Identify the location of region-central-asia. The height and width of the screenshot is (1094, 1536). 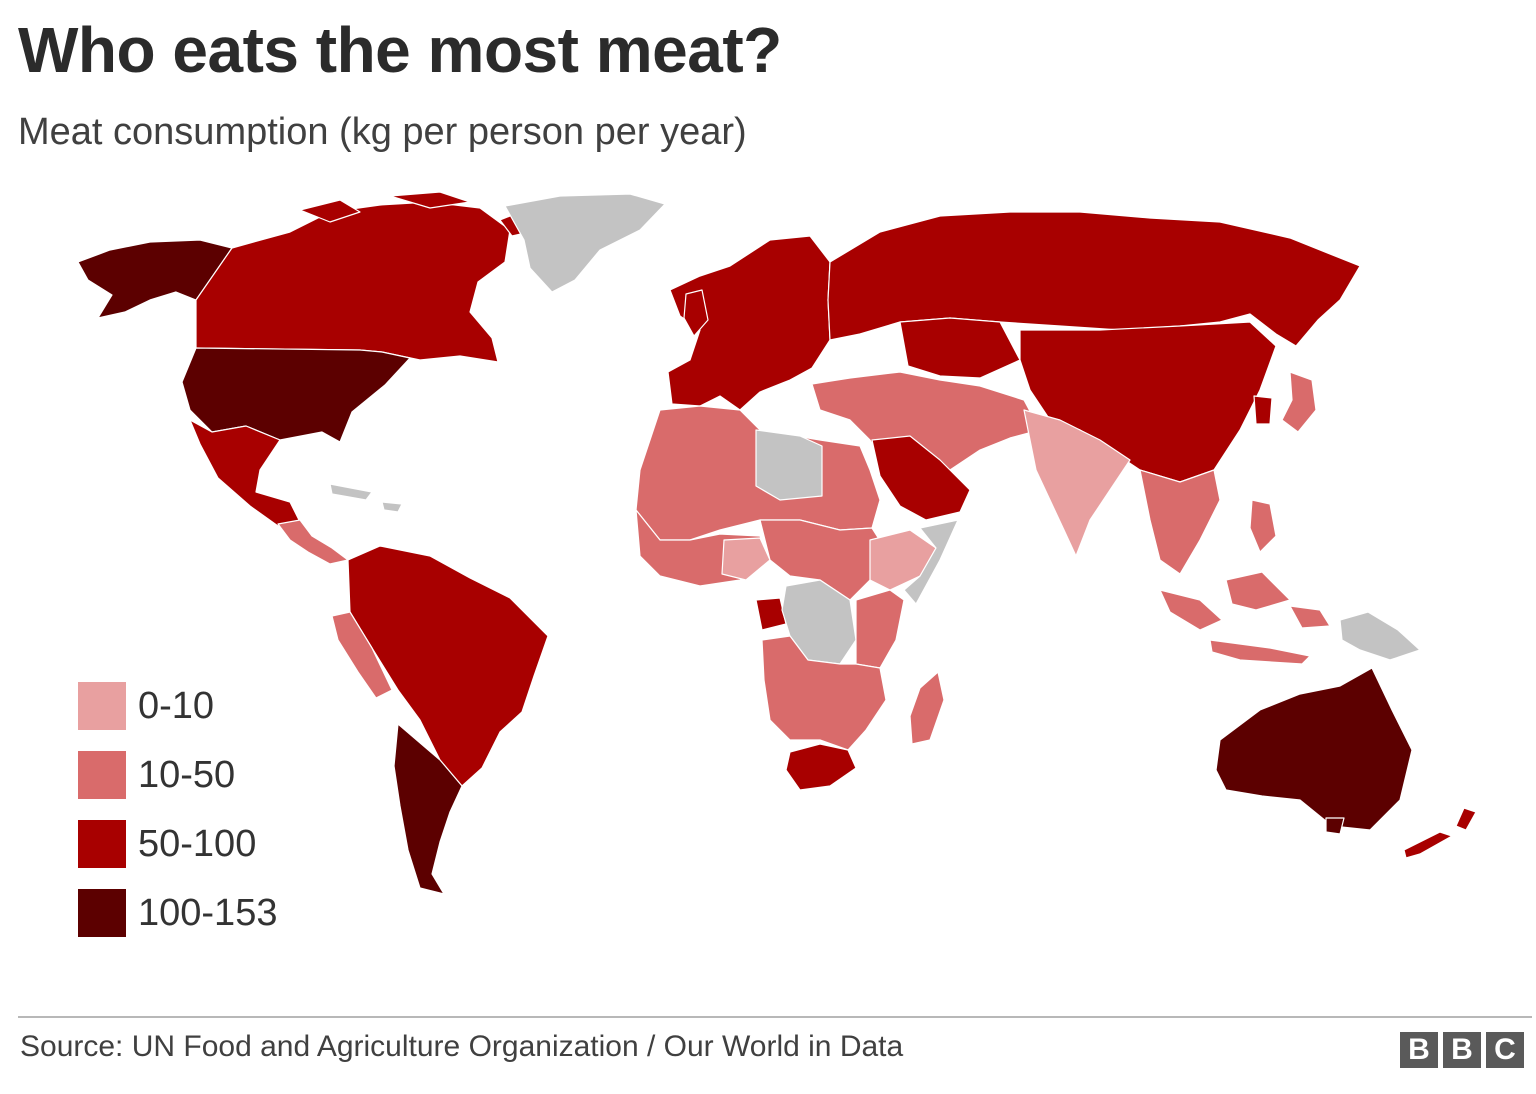
(960, 348).